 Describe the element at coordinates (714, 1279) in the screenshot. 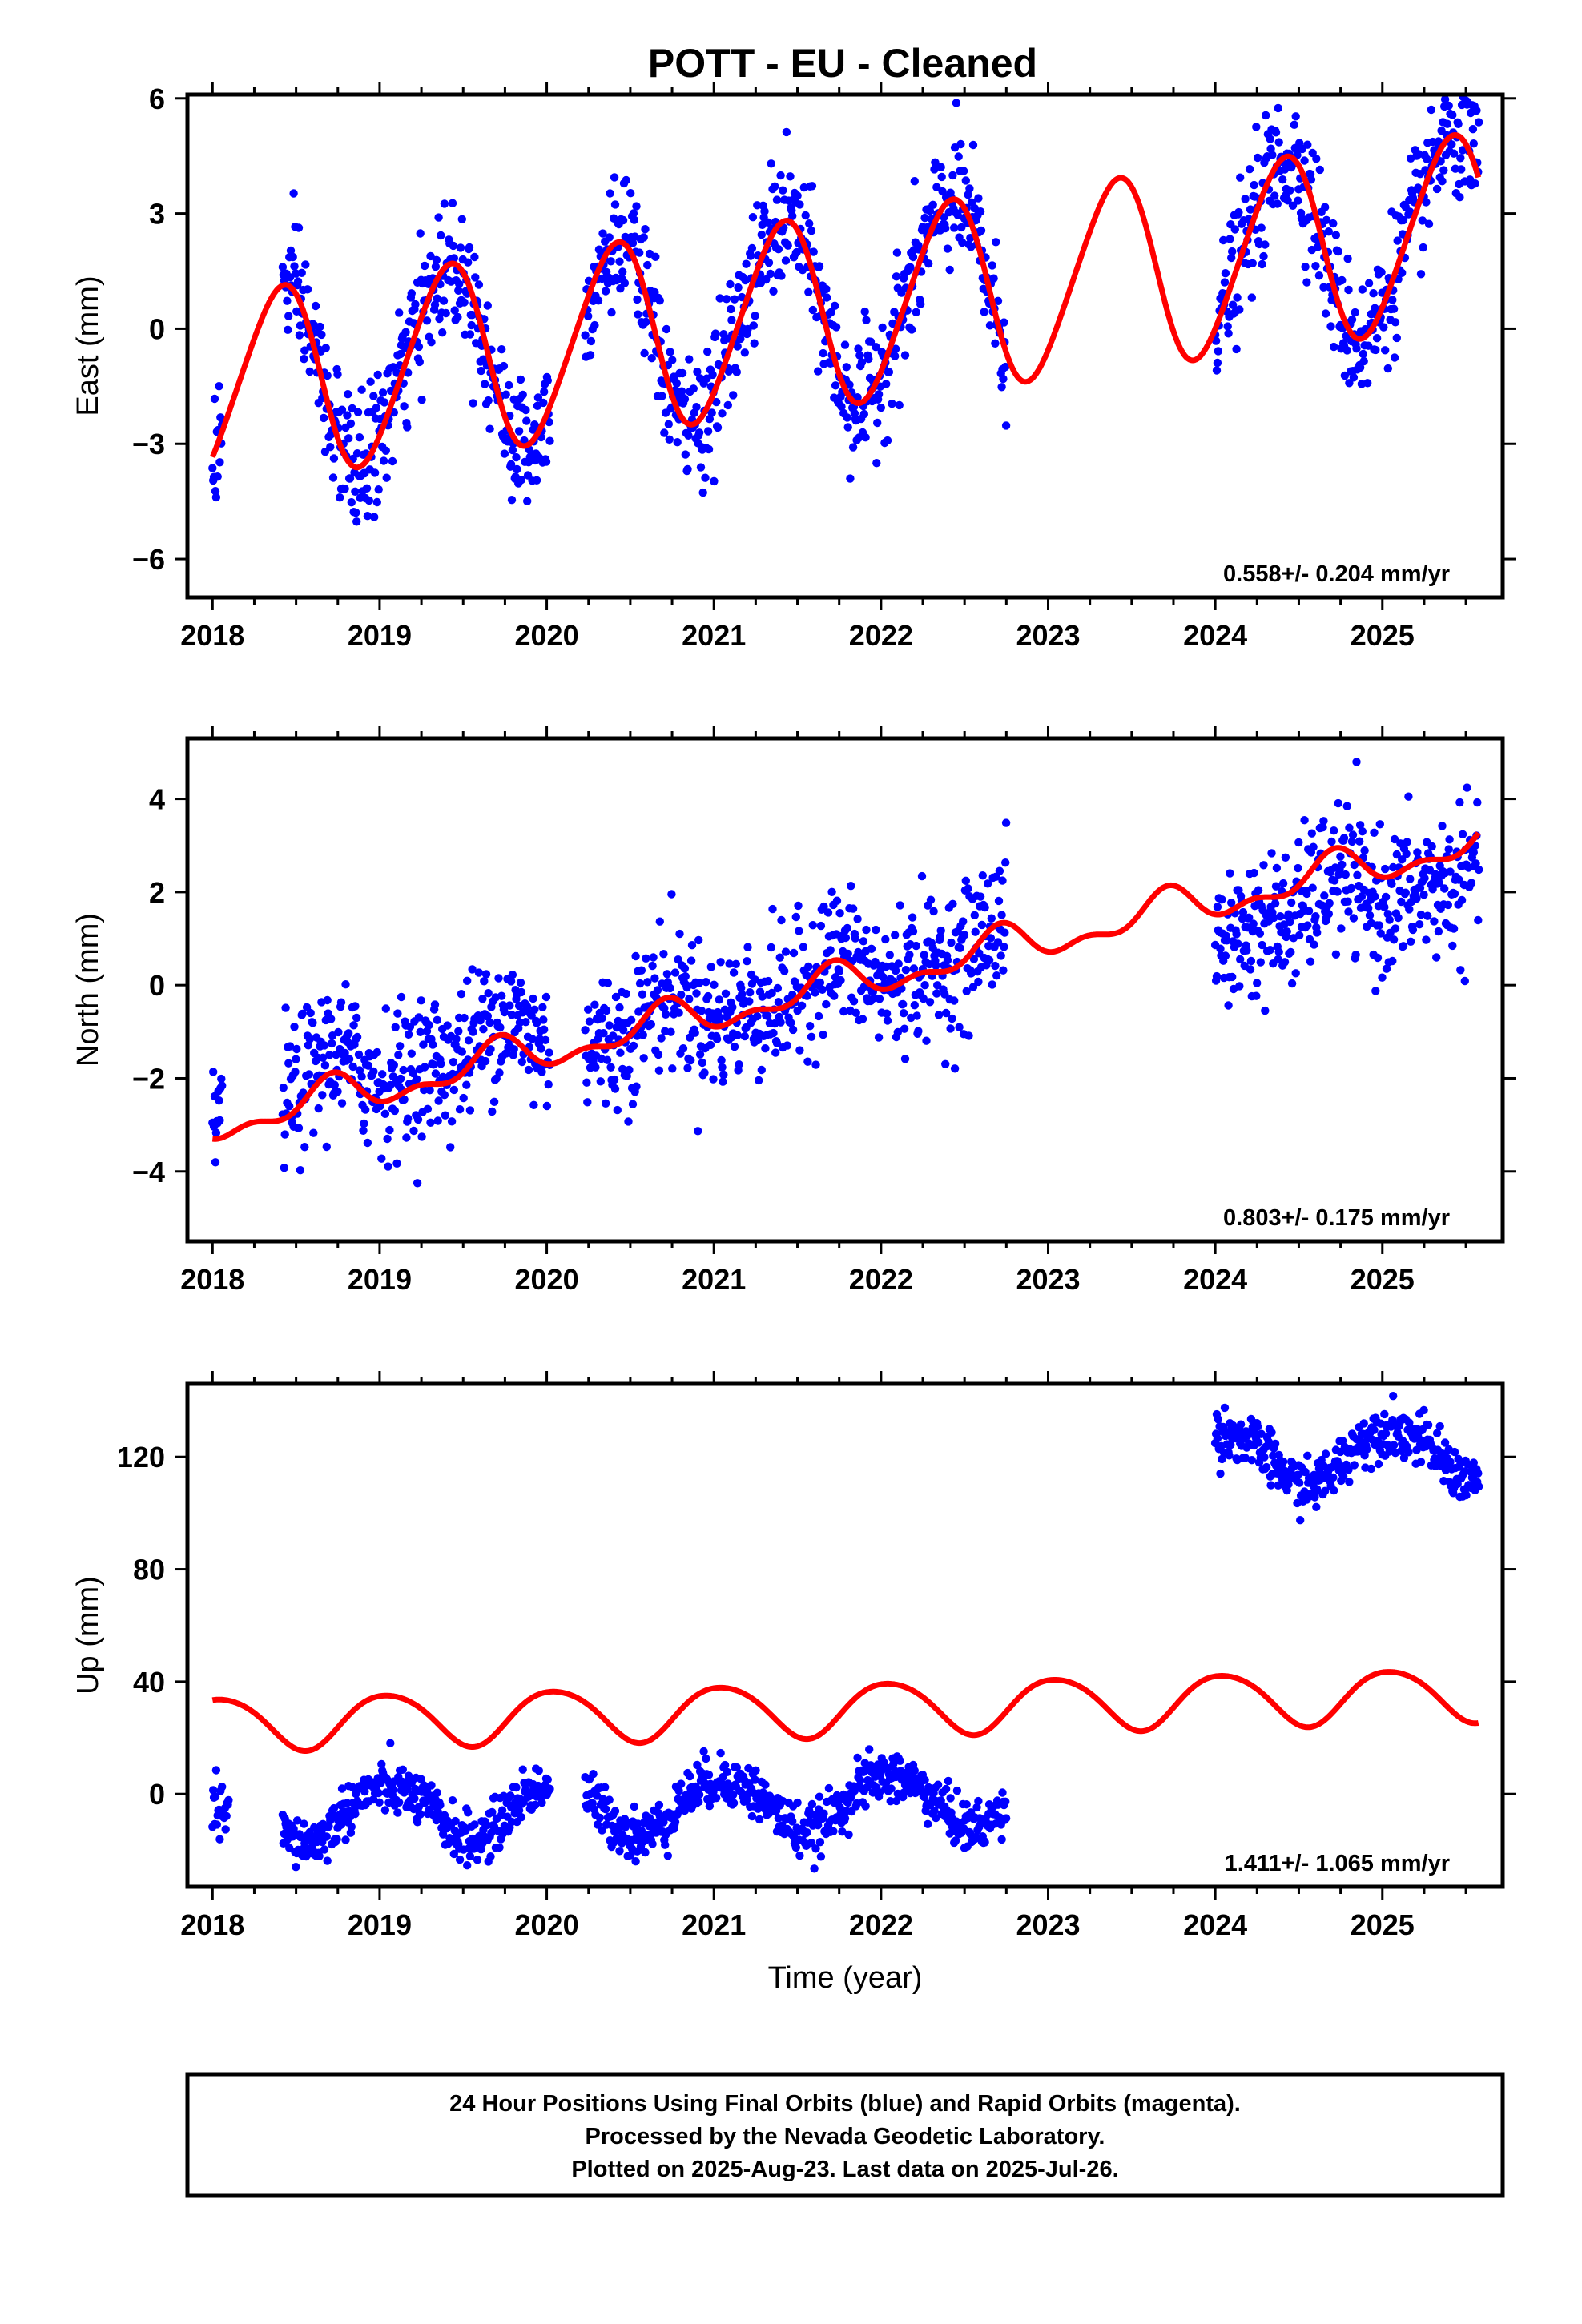

I see `x-tick-label: 2021` at that location.